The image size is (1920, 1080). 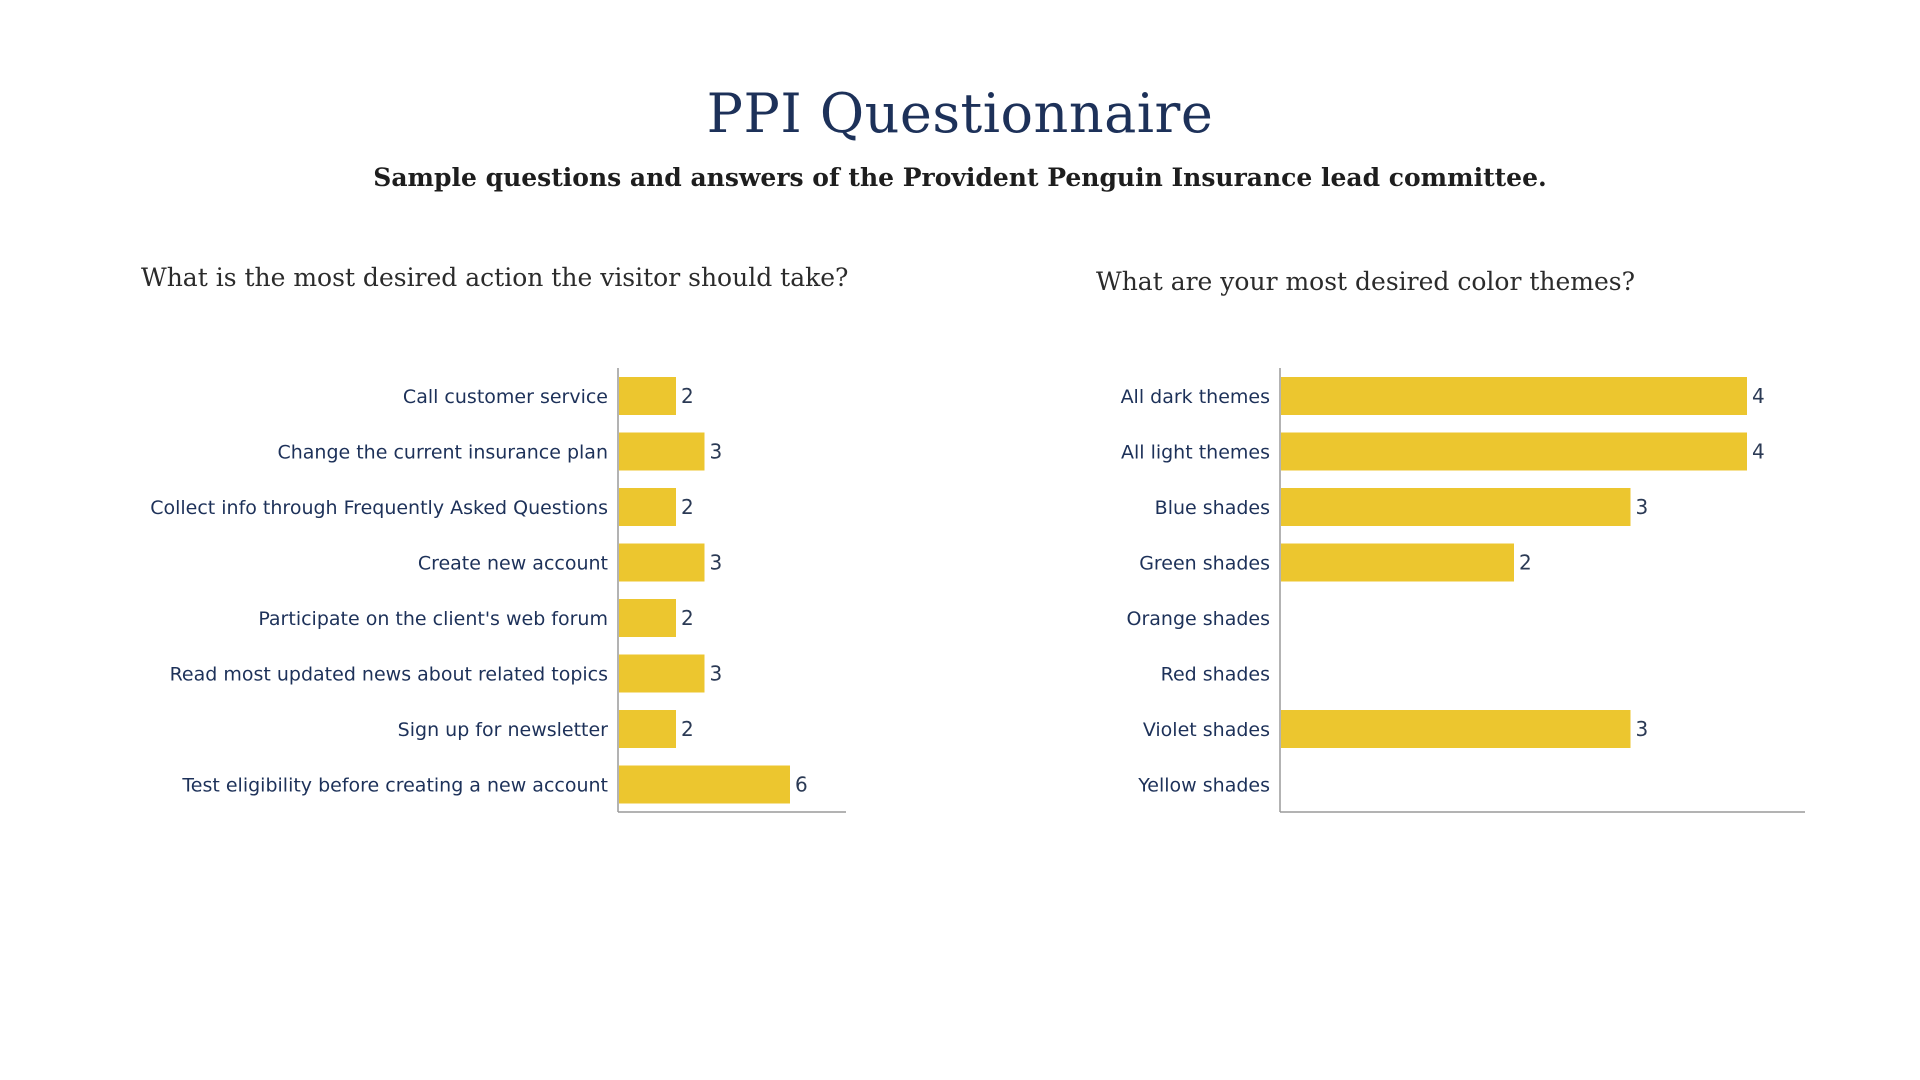 What do you see at coordinates (1366, 281) in the screenshot?
I see `chart-title-color-themes: What are your most desired color themes?` at bounding box center [1366, 281].